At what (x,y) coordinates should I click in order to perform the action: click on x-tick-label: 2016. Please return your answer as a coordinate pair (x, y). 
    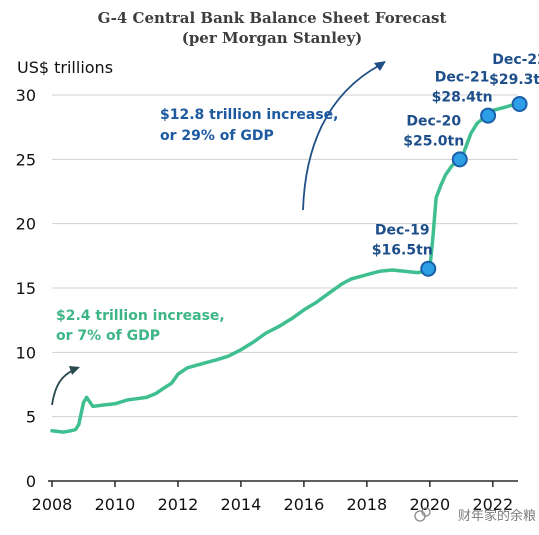
    Looking at the image, I should click on (304, 504).